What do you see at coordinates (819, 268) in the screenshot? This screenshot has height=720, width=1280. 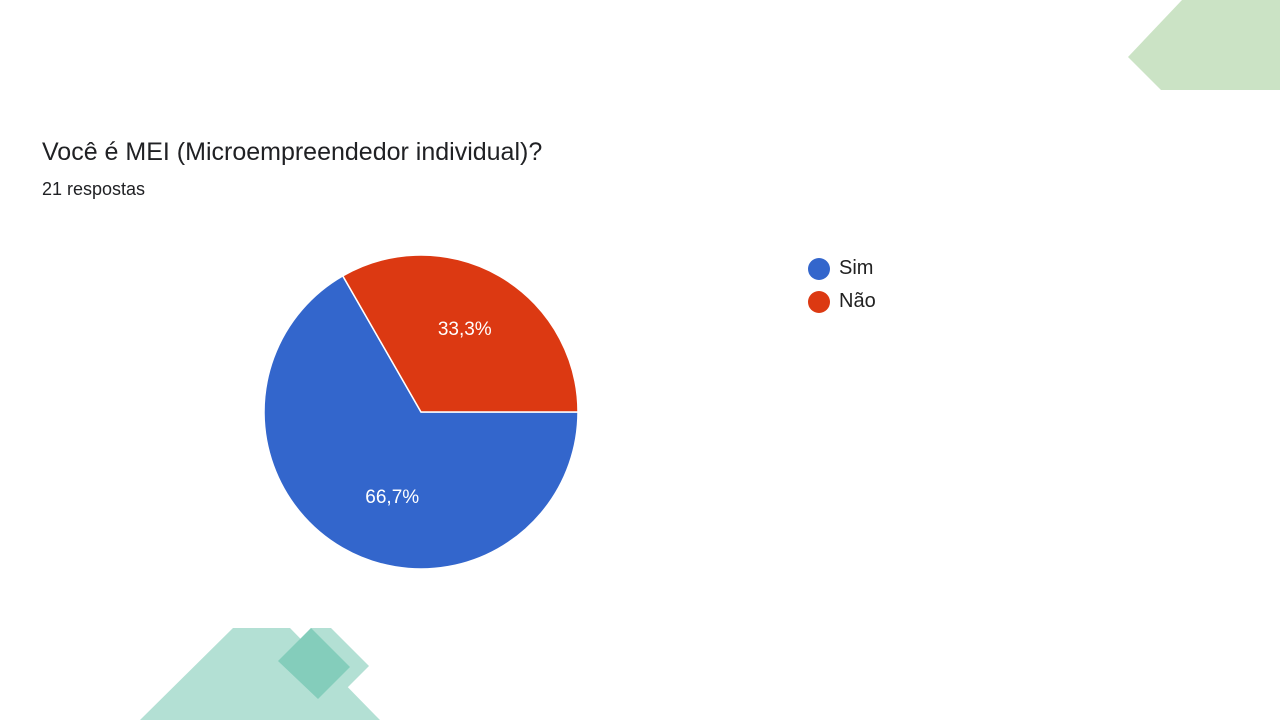 I see `legend-swatch-sim` at bounding box center [819, 268].